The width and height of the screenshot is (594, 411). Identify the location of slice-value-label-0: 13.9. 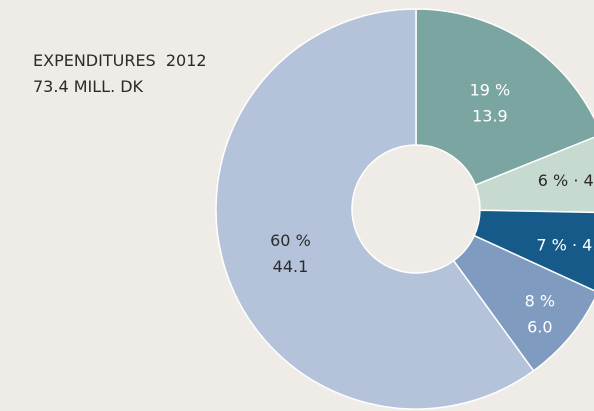
(490, 116).